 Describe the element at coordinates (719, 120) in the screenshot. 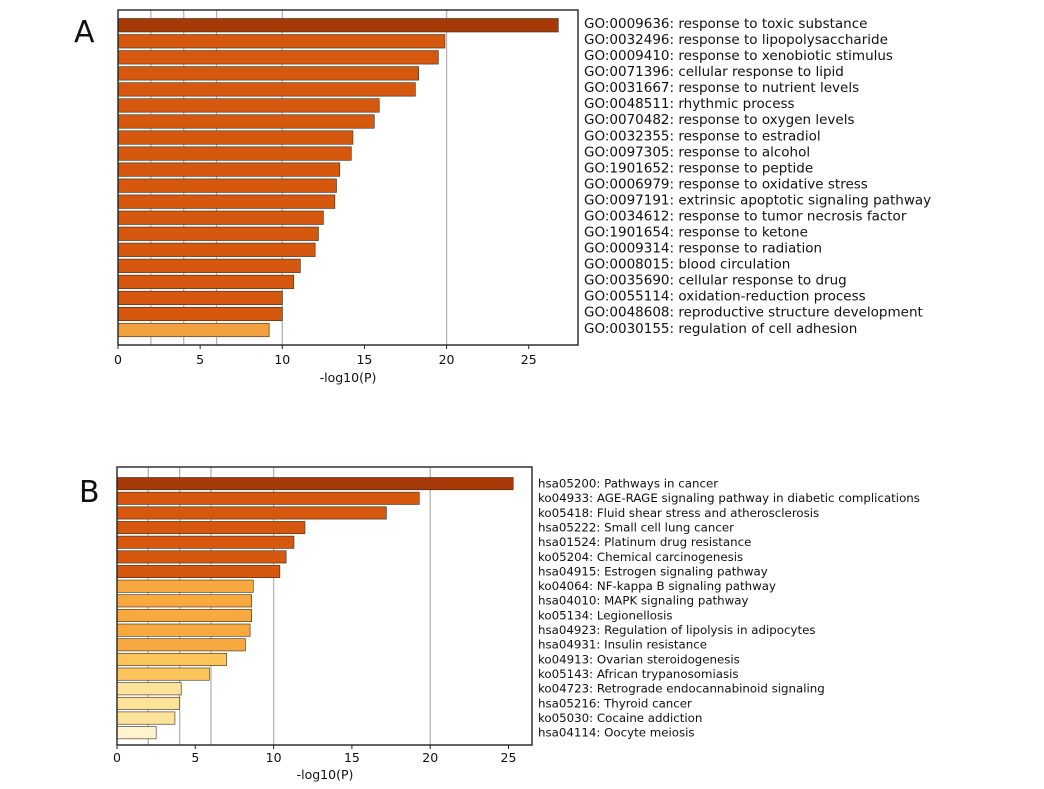

I see `panel-a-category-label: GO:0070482: response to oxygen levels` at that location.